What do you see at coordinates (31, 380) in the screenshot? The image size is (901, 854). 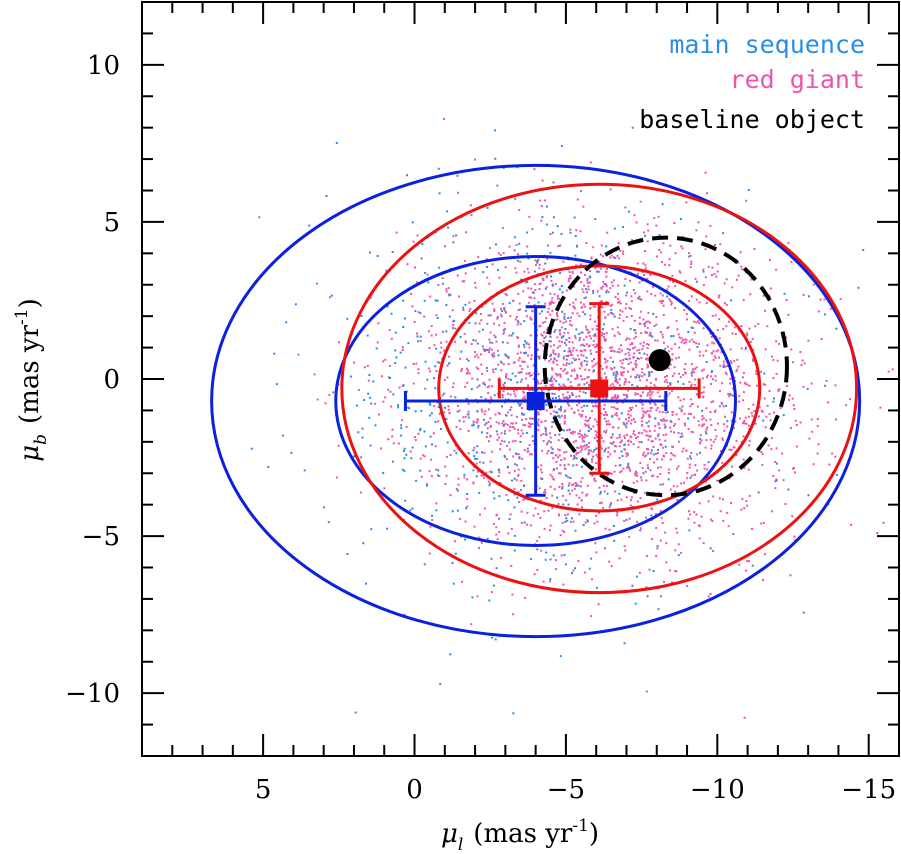 I see `y-axis-title: μb(mas yr-1)` at bounding box center [31, 380].